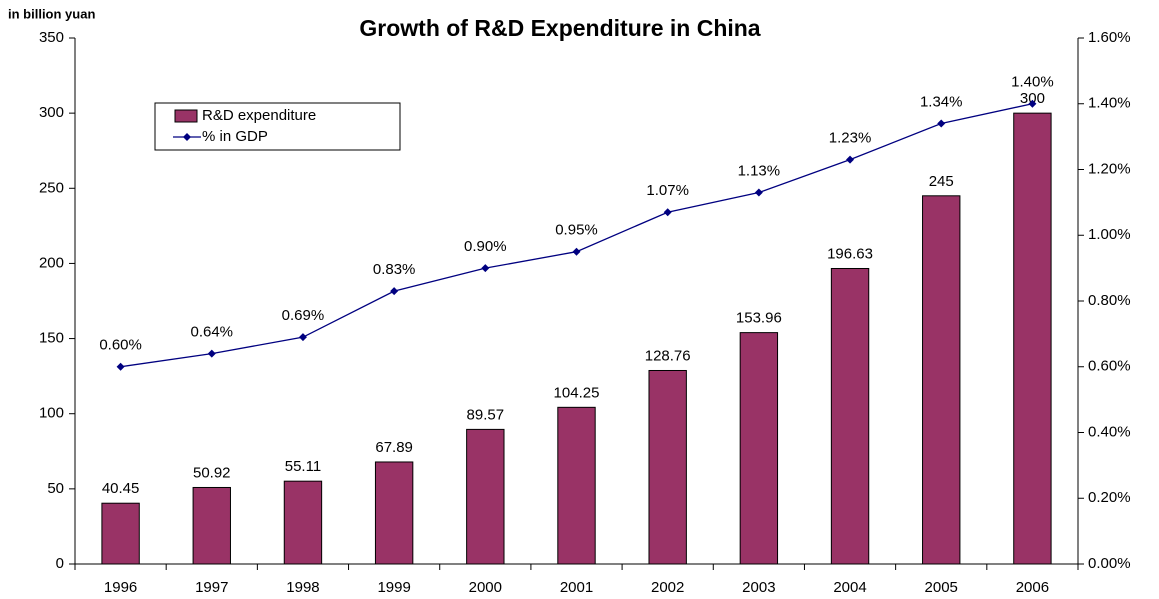 The width and height of the screenshot is (1159, 599). Describe the element at coordinates (51, 187) in the screenshot. I see `y-tick-label: 250` at that location.